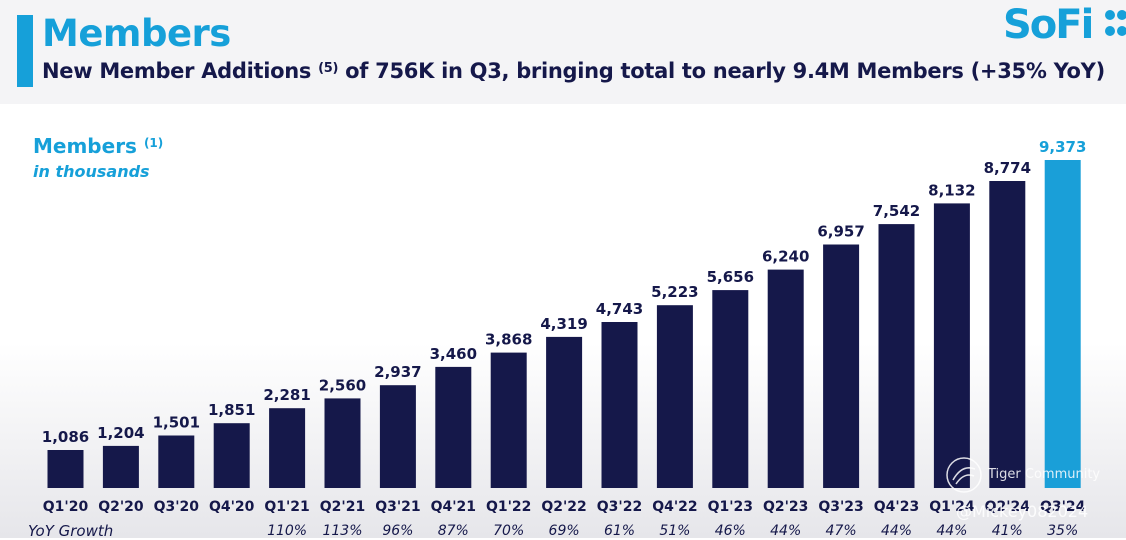 This screenshot has height=540, width=1126. I want to click on x-tick-Q4'21: Q4'21, so click(453, 507).